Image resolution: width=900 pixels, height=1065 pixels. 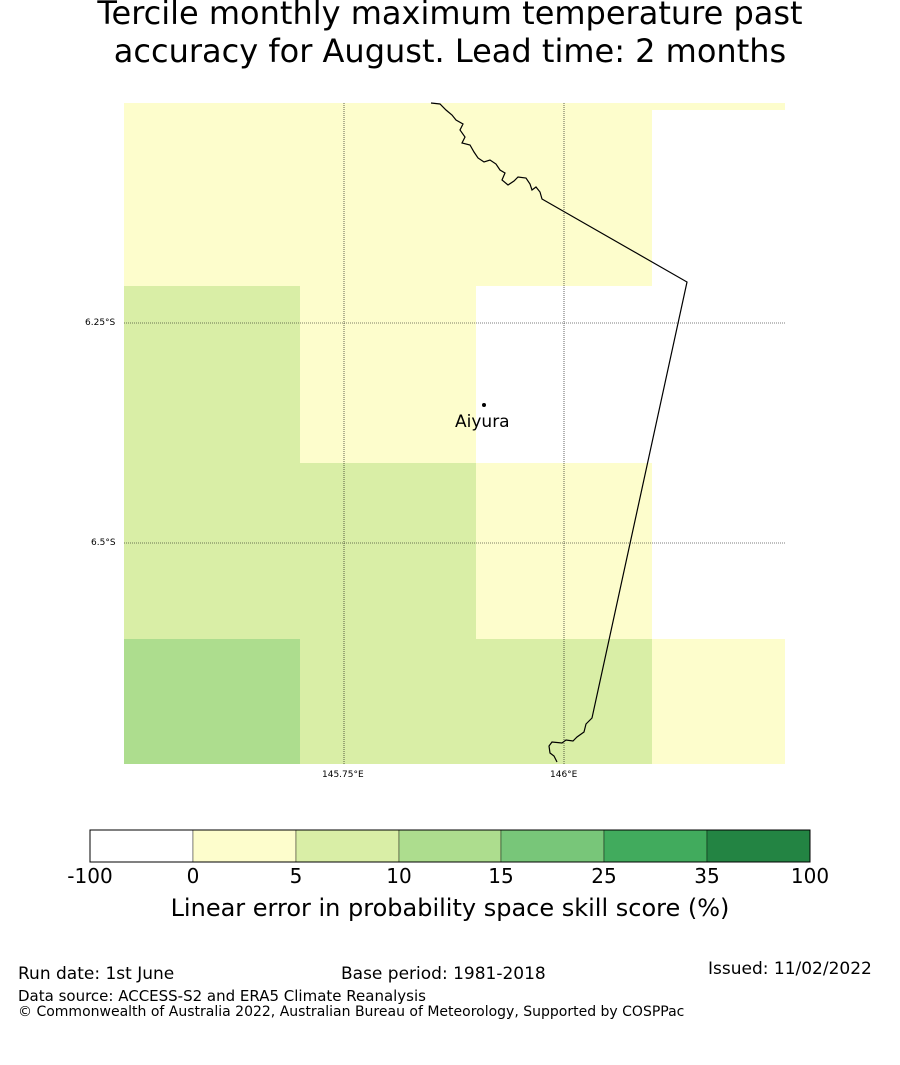 I want to click on colorbar-tick-label: 5, so click(x=296, y=876).